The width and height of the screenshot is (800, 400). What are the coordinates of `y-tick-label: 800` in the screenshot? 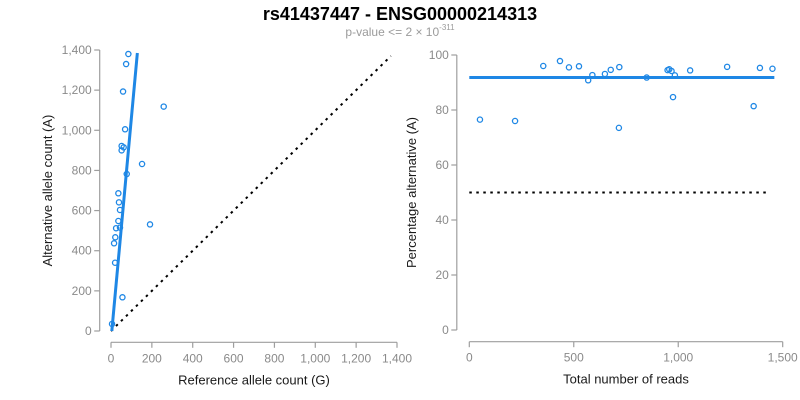 It's located at (82, 170).